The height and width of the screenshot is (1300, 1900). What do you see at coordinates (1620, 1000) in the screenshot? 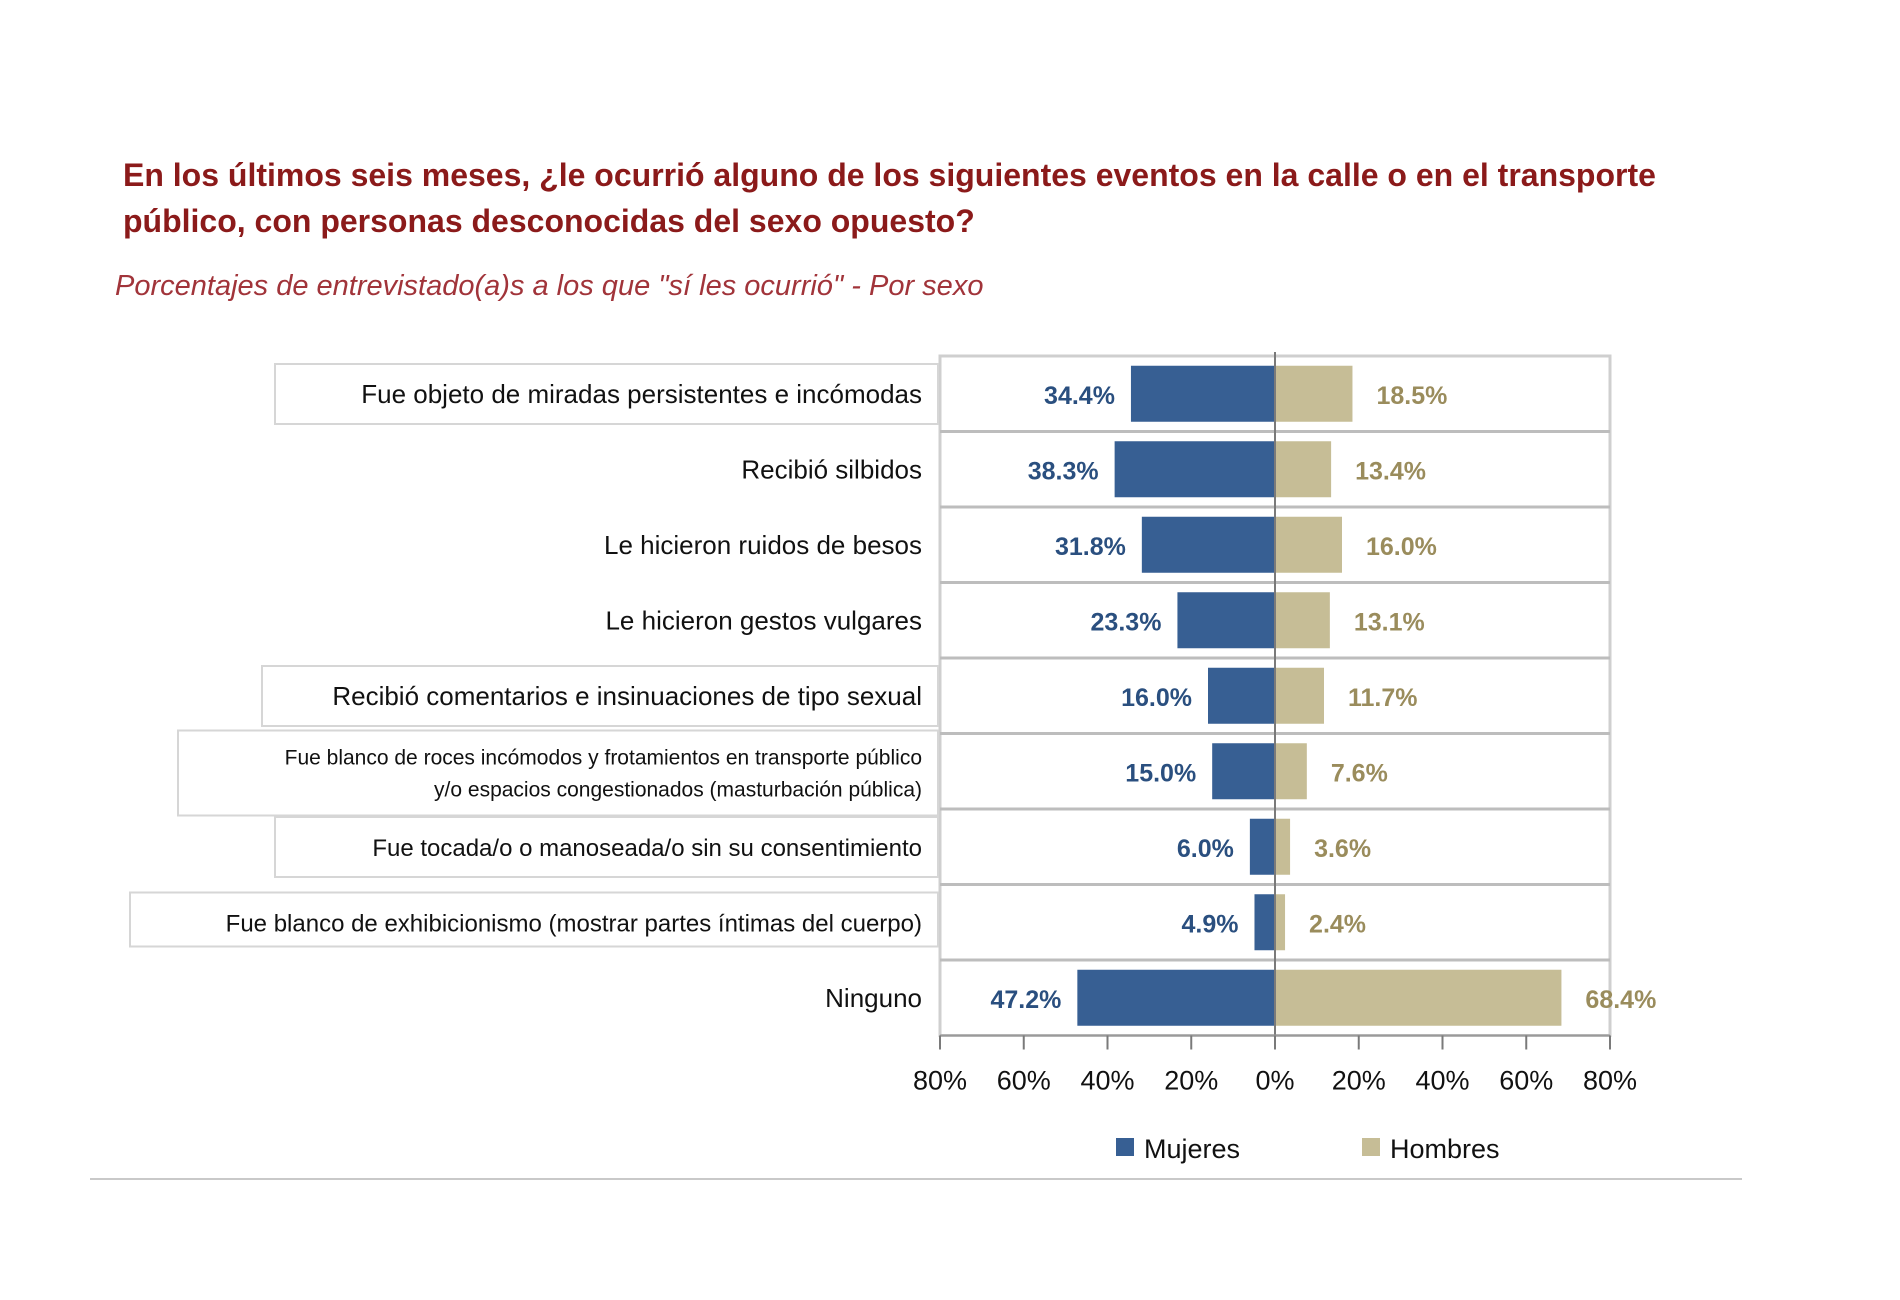
I see `data-label-hombres: 68.4%` at bounding box center [1620, 1000].